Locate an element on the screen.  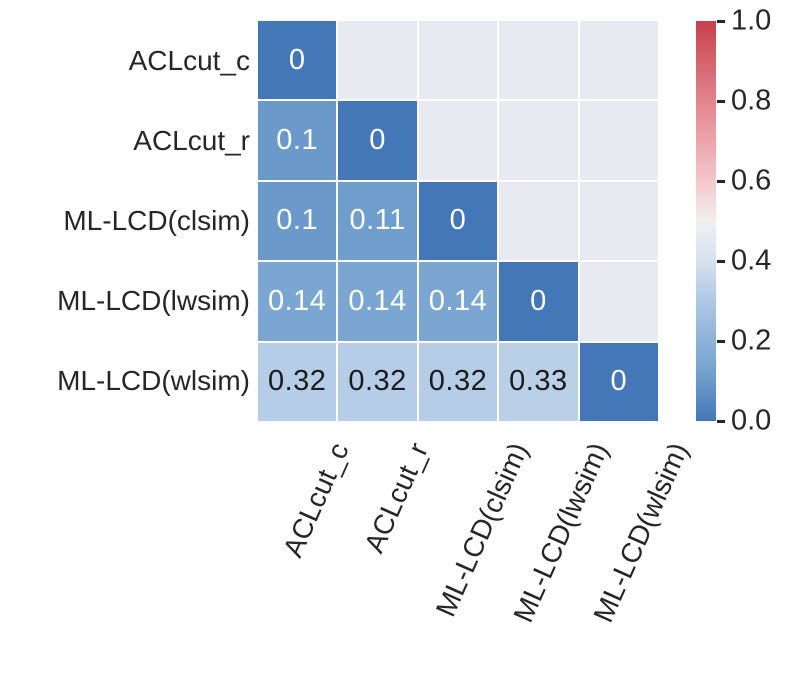
colorbar-tick-label: 0.4 is located at coordinates (751, 260).